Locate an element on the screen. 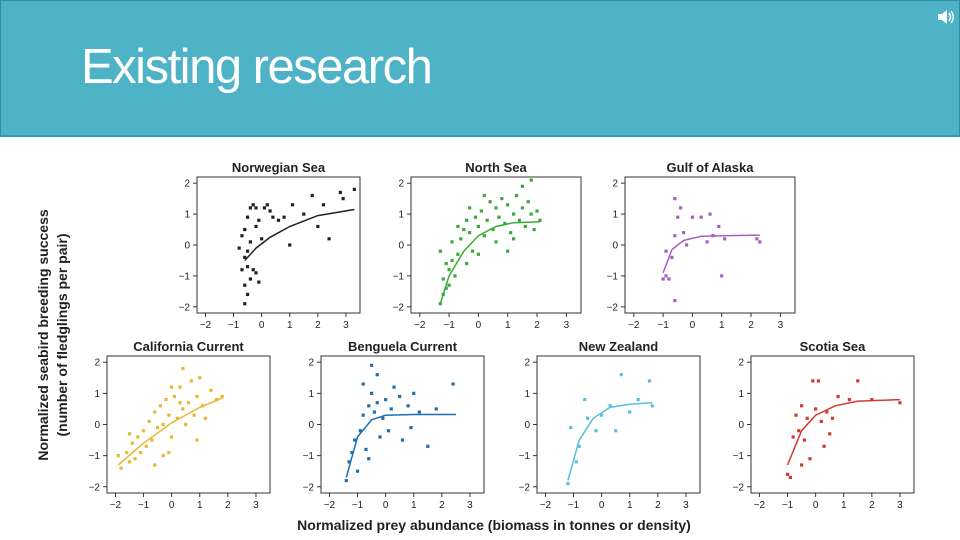  x-tick-label: 0 is located at coordinates (479, 325).